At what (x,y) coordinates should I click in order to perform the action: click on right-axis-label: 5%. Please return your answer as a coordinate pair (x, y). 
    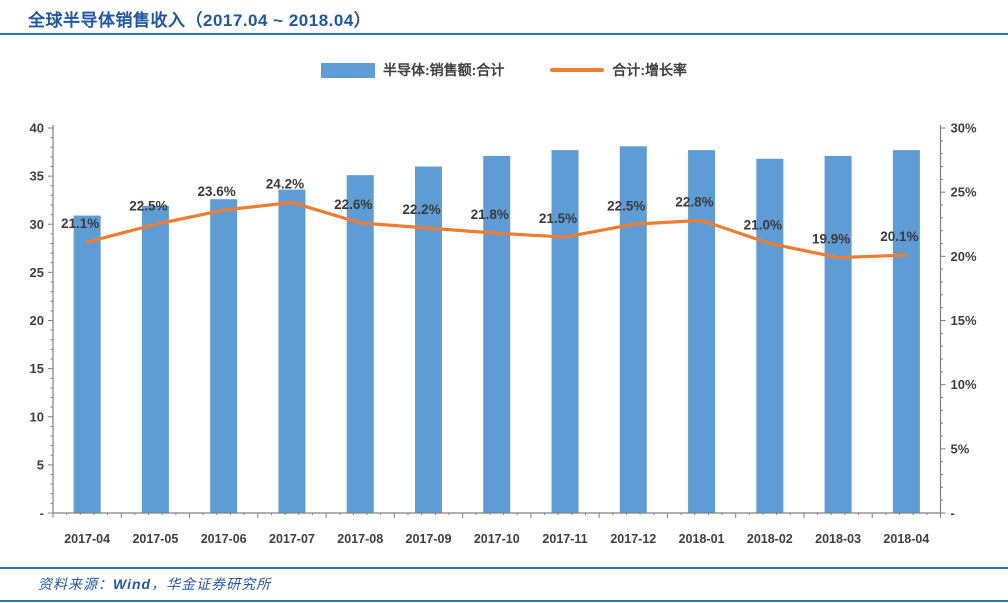
    Looking at the image, I should click on (960, 448).